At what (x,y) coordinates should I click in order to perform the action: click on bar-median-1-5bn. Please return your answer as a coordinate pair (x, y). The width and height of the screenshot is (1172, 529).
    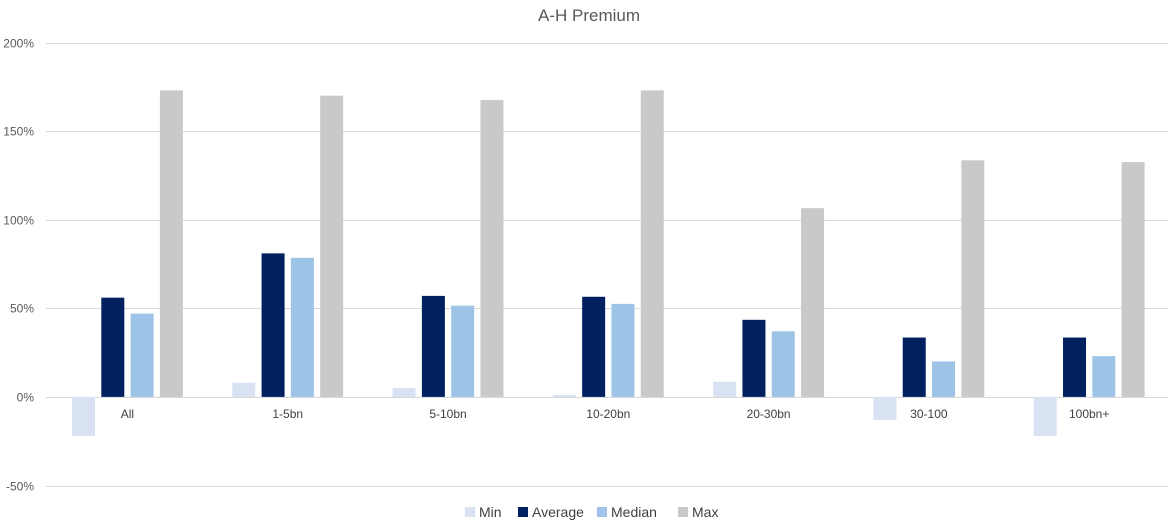
    Looking at the image, I should click on (302, 327).